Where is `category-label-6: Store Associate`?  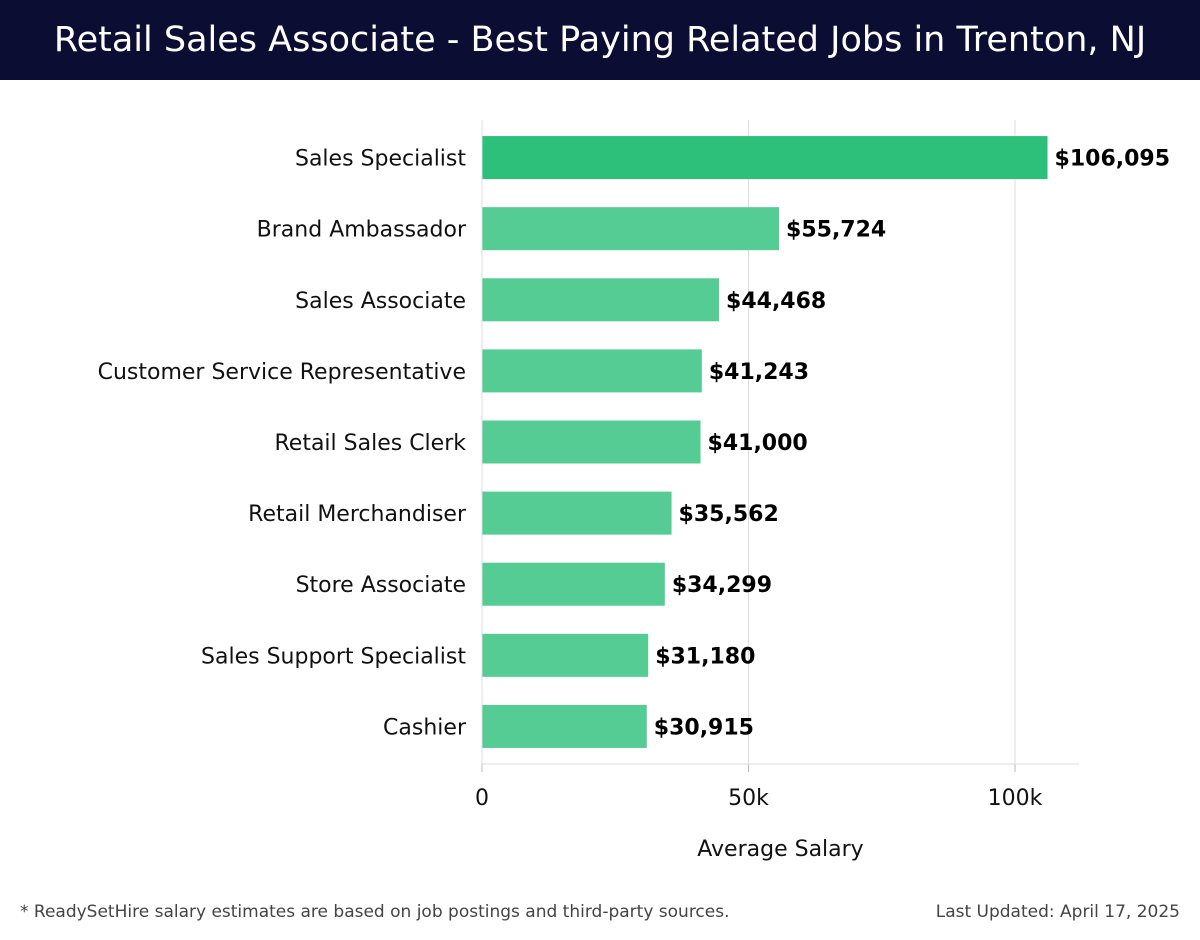
category-label-6: Store Associate is located at coordinates (381, 585).